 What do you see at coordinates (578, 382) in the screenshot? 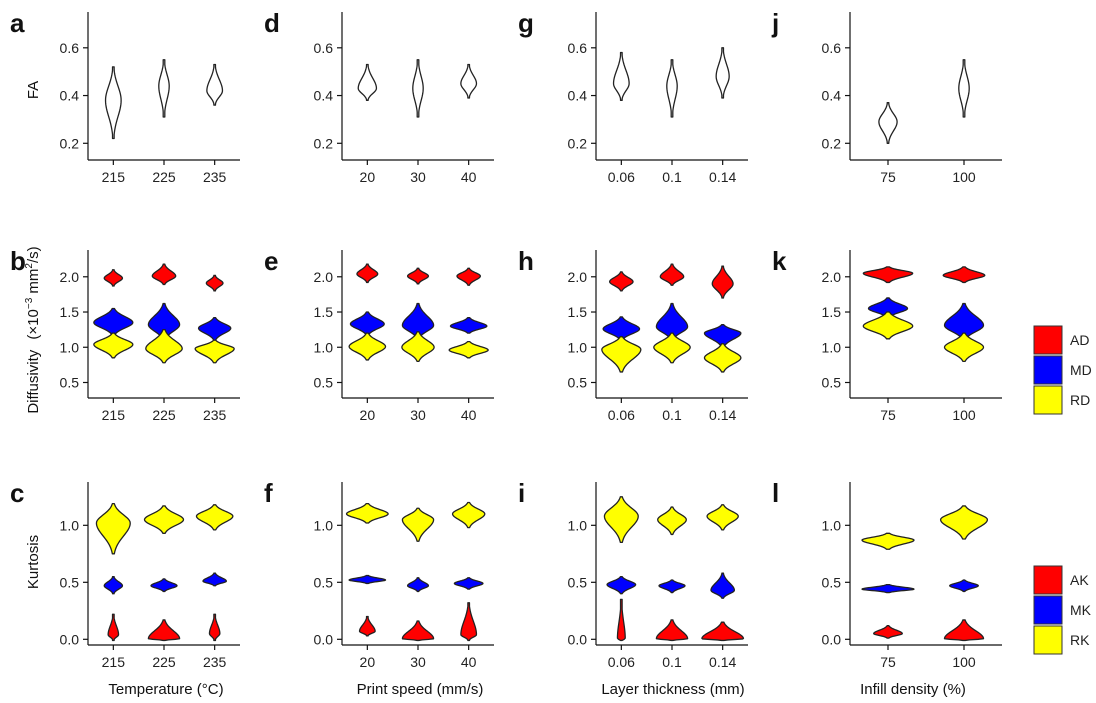
I see `y-tick-label-h-0: 0.5` at bounding box center [578, 382].